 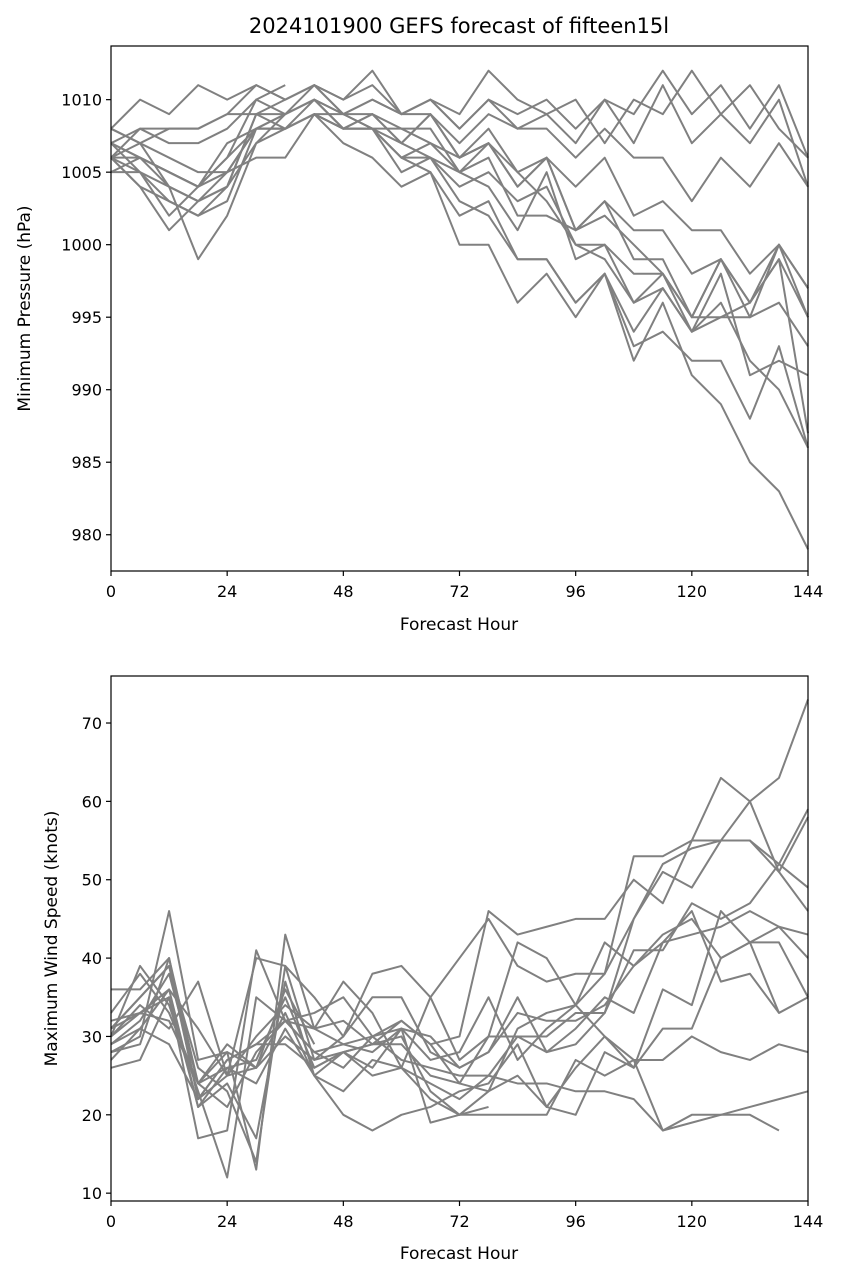 I want to click on pressure-x-tick-label: 96, so click(x=575, y=591).